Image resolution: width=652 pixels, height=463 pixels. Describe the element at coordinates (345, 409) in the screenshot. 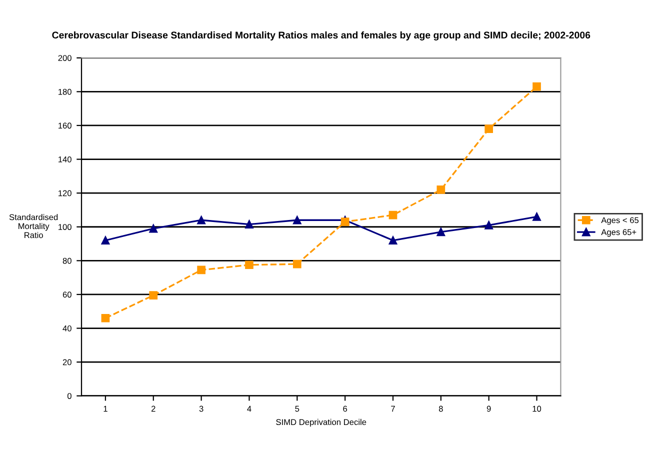

I see `x-tick-label: 6` at that location.